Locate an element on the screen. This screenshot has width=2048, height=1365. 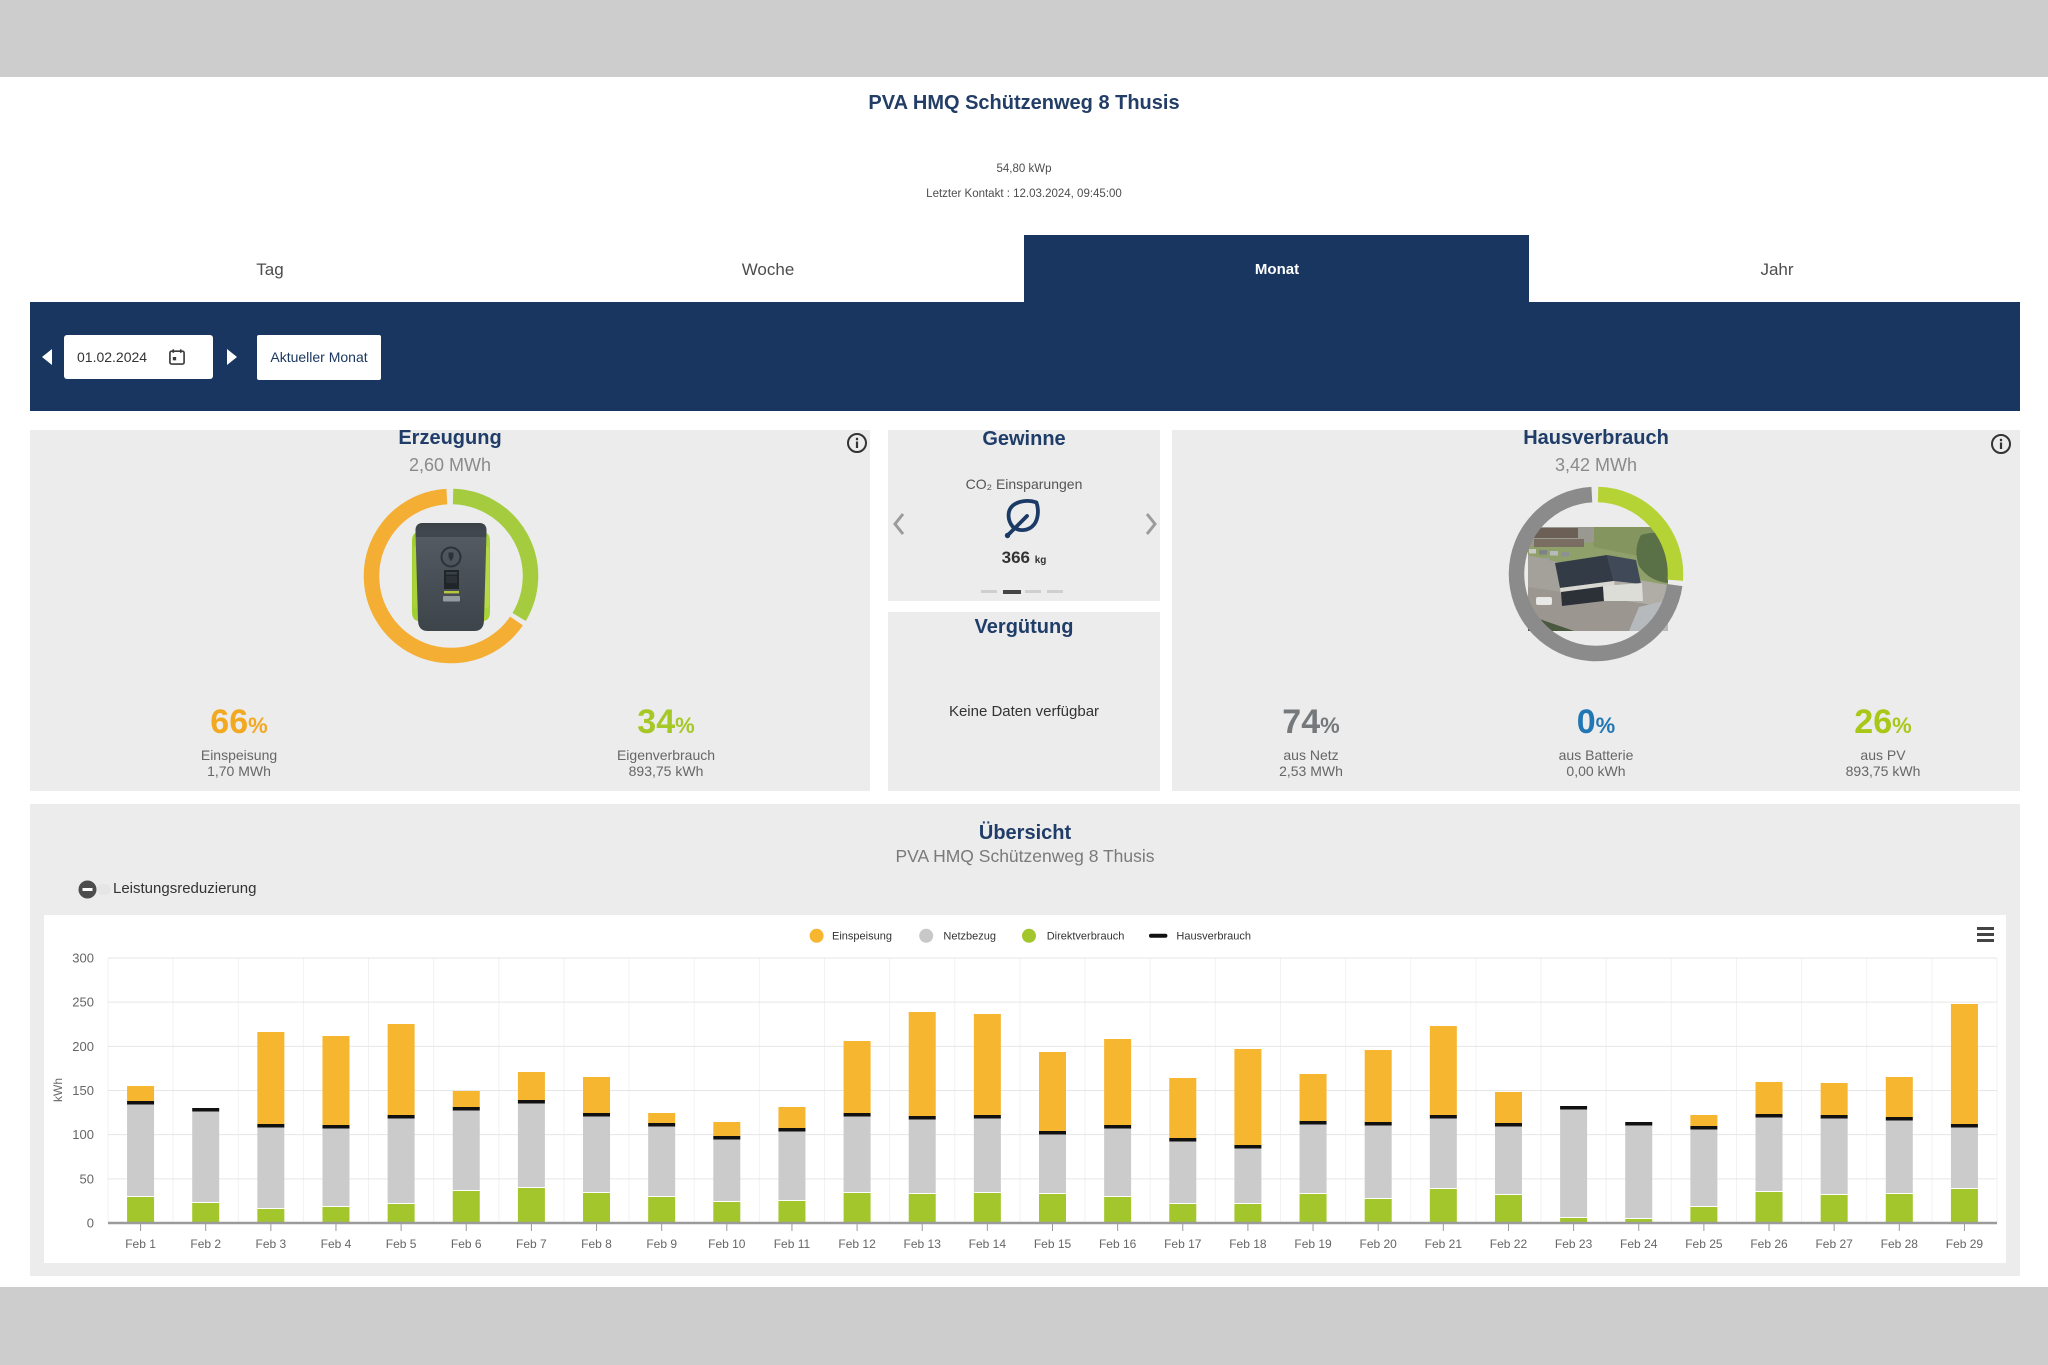
svg-text: Feb 23 is located at coordinates (1574, 1244).